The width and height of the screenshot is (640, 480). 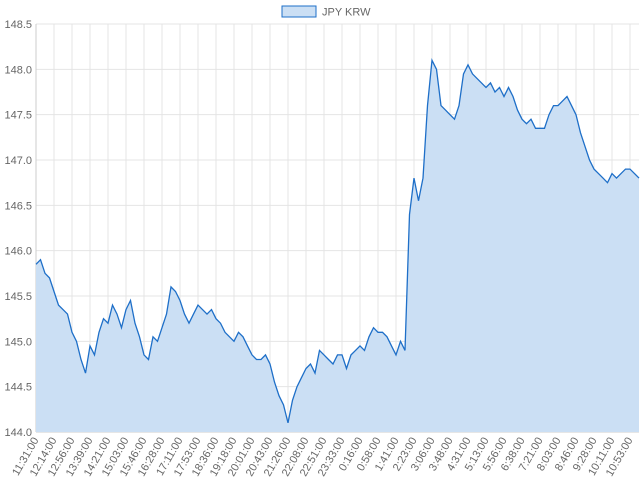 I want to click on y-tick-label: 144.0, so click(x=18, y=433).